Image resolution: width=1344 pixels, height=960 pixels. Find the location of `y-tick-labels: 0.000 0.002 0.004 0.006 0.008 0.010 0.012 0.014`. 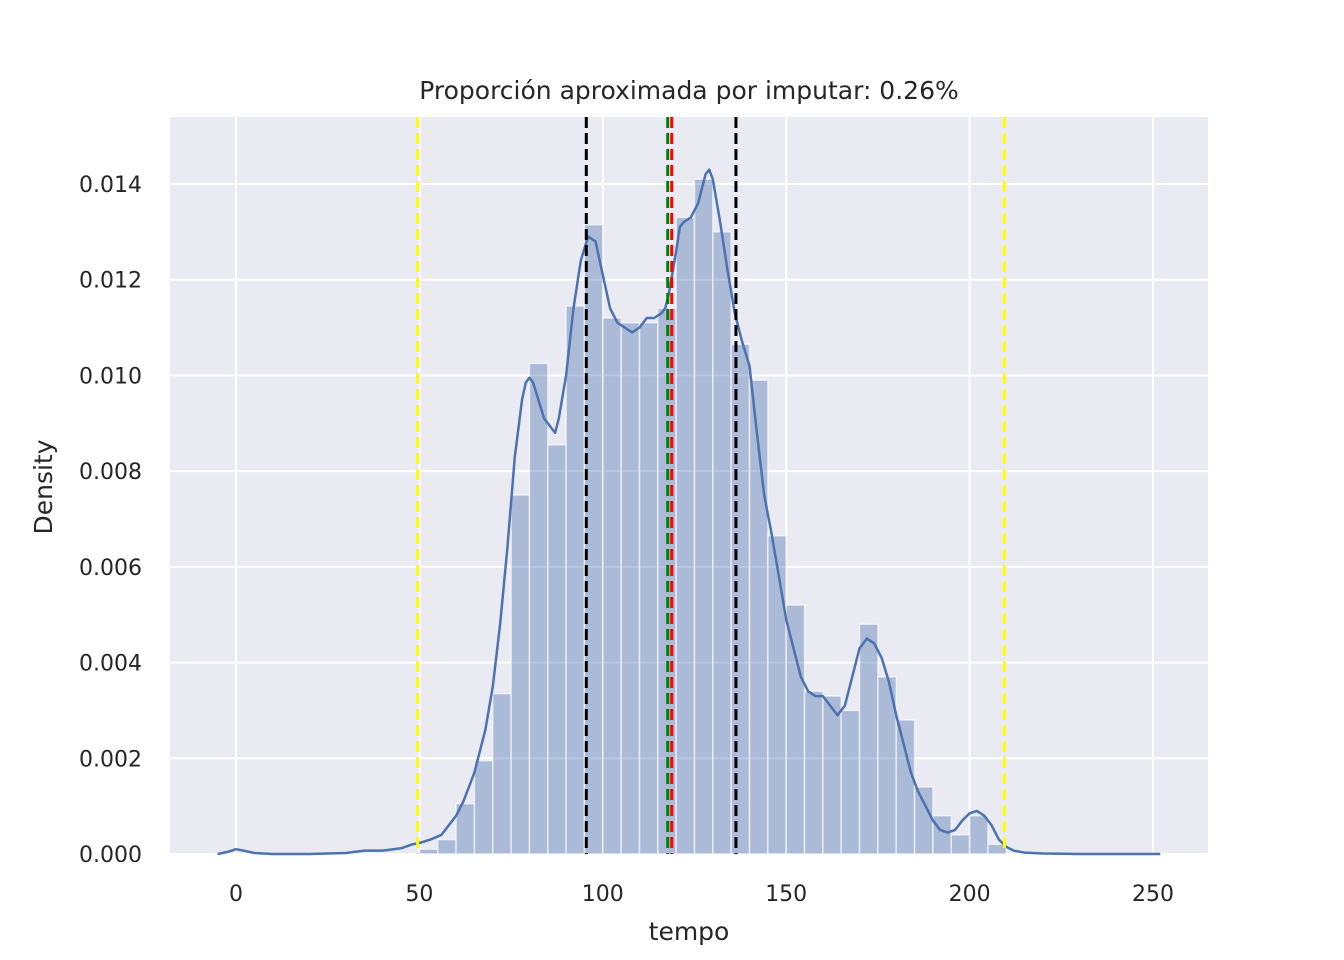

y-tick-labels: 0.000 0.002 0.004 0.006 0.008 0.010 0.012 0.014 is located at coordinates (110, 520).